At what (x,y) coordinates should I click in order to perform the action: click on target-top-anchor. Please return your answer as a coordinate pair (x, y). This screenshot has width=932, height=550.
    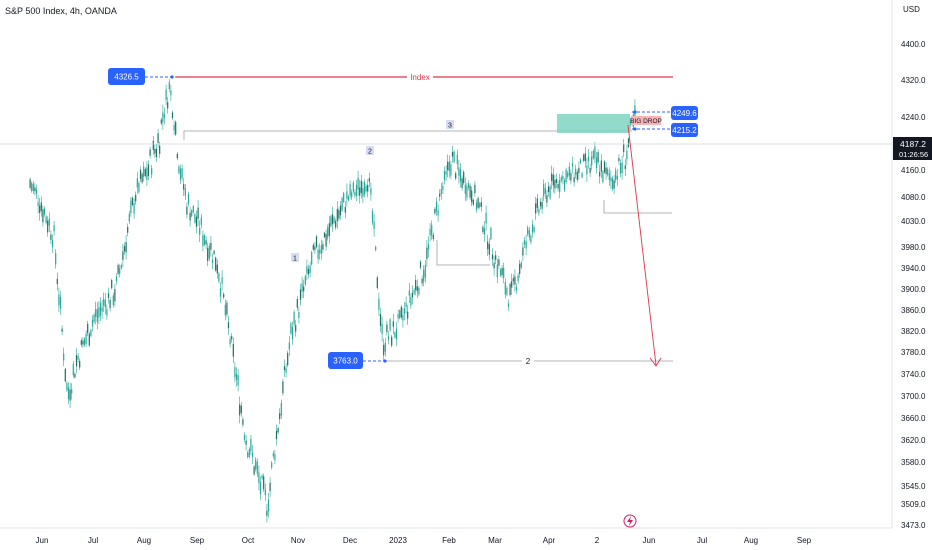
    Looking at the image, I should click on (635, 112).